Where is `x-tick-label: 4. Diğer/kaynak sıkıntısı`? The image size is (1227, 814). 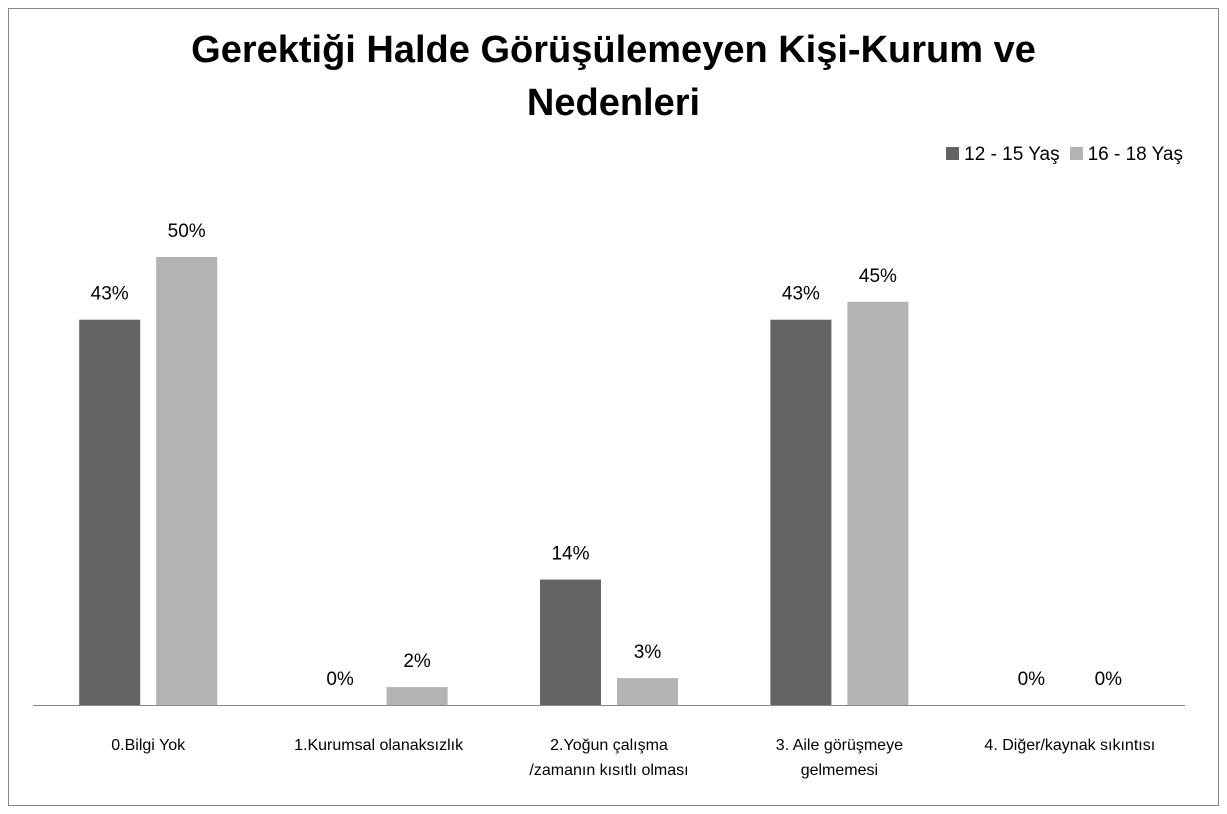
x-tick-label: 4. Diğer/kaynak sıkıntısı is located at coordinates (1070, 745).